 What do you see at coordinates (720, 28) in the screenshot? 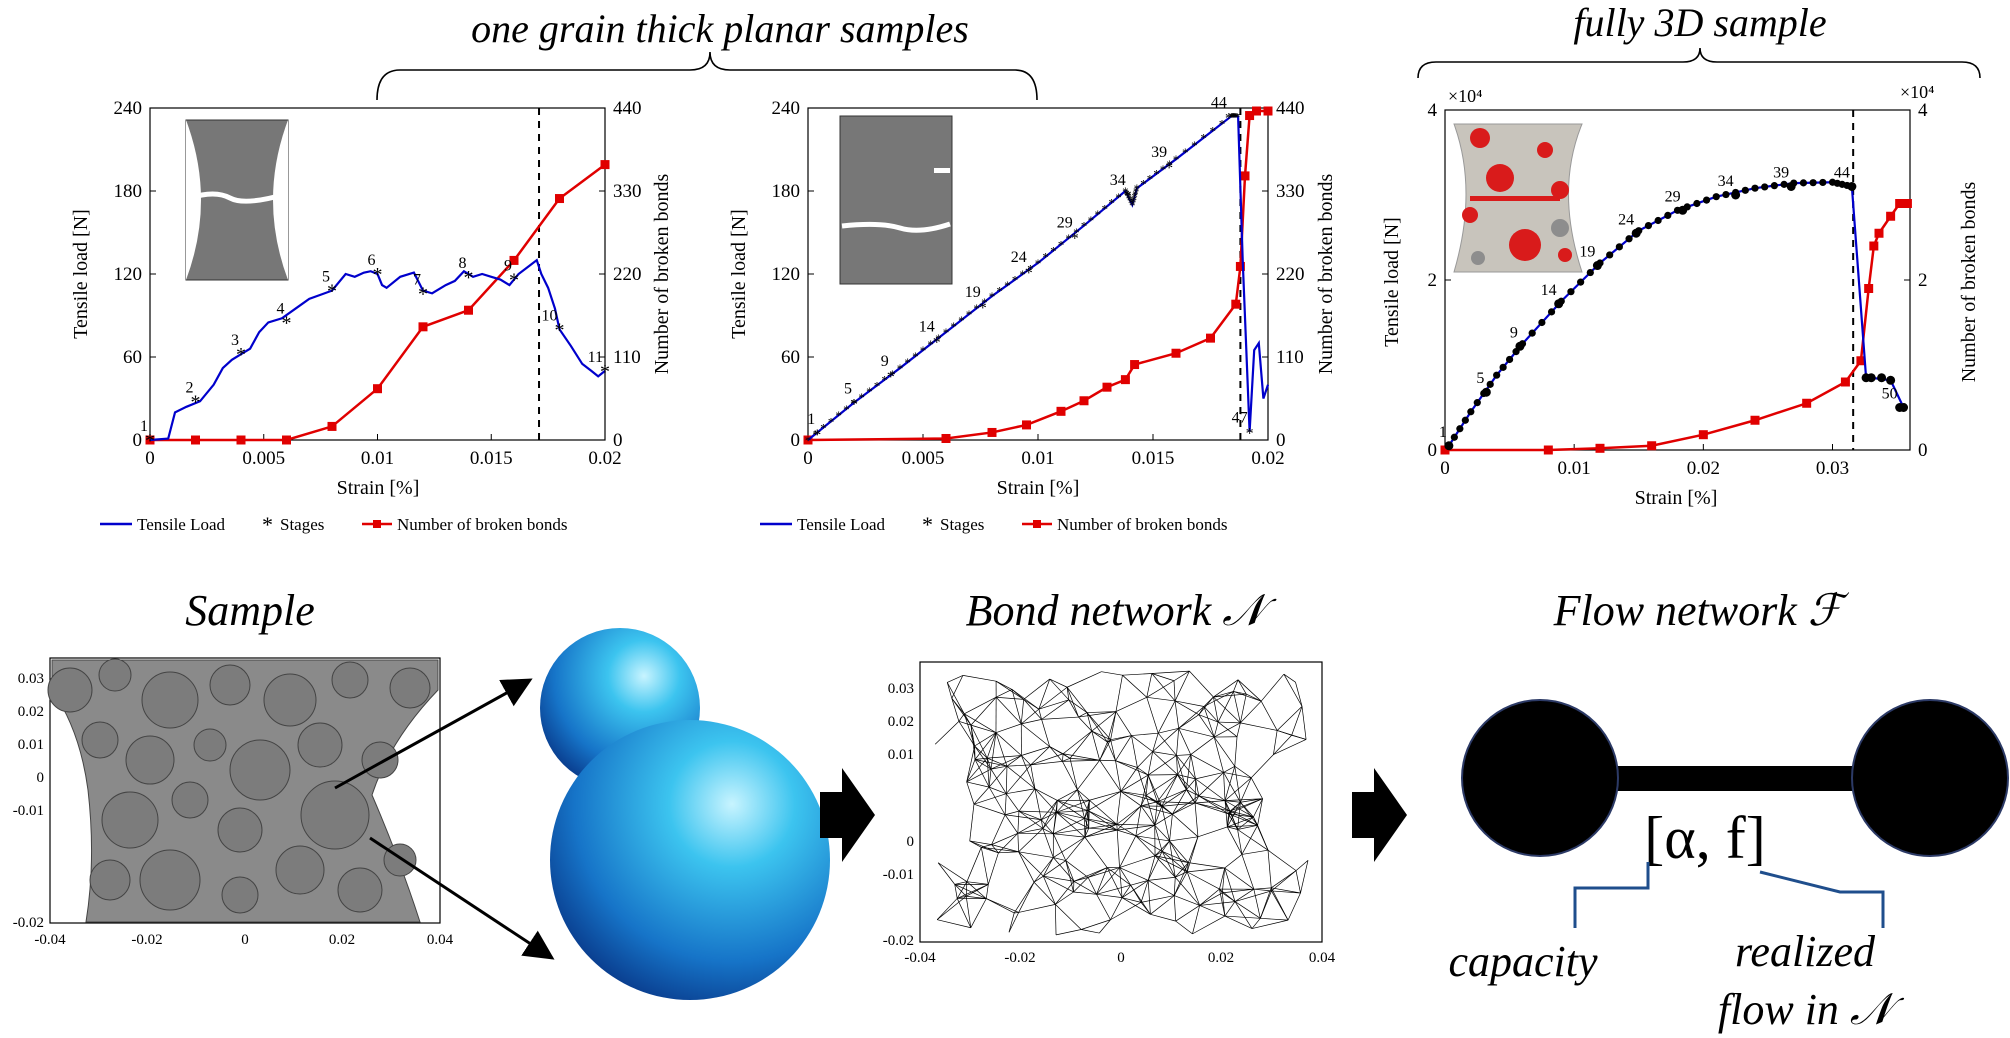
I see `planar-header: one grain thick planar samples` at bounding box center [720, 28].